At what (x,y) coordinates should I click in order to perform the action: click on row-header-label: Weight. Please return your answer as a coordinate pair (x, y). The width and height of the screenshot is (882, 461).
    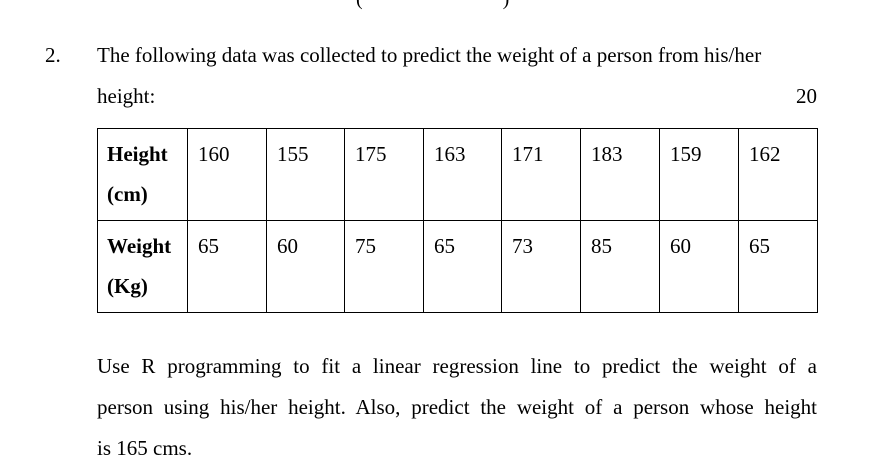
    Looking at the image, I should click on (139, 246).